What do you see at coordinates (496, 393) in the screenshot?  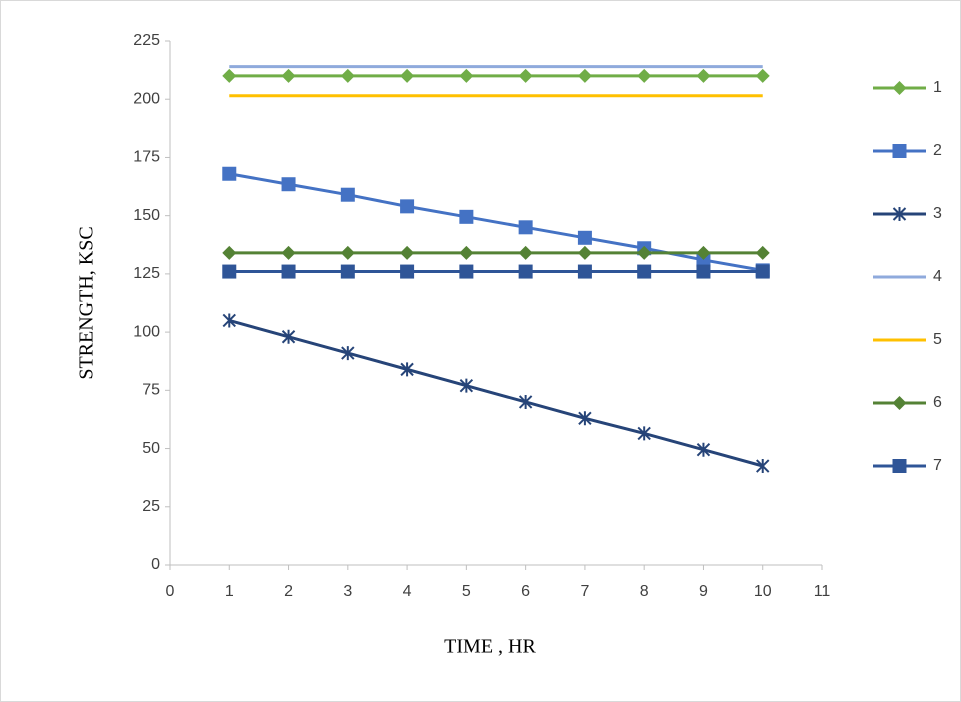 I see `series-line` at bounding box center [496, 393].